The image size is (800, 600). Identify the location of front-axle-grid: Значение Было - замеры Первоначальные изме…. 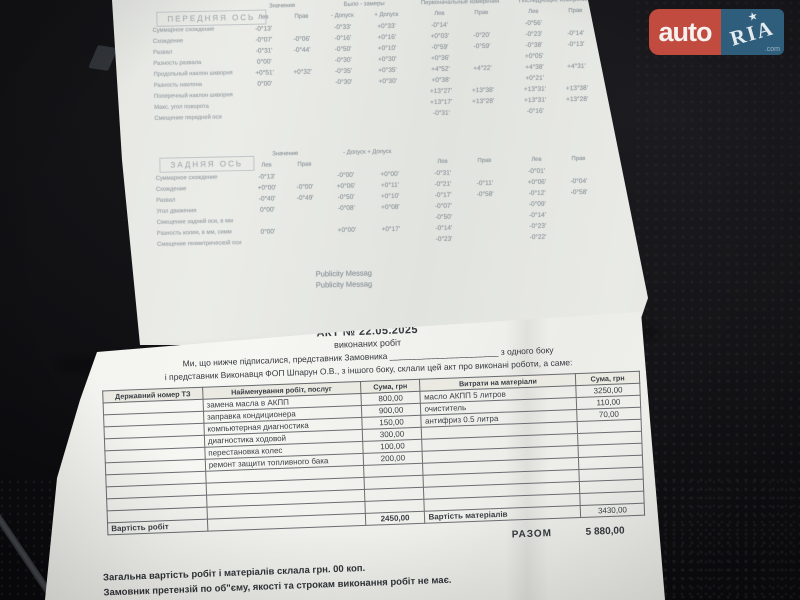
(398, 62).